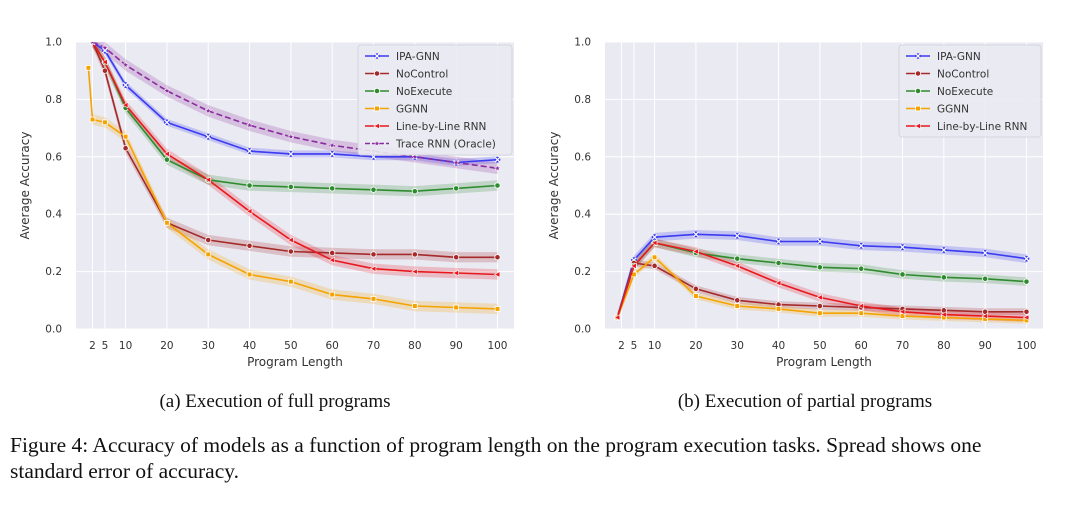  What do you see at coordinates (92, 346) in the screenshot?
I see `x-tick-label: 2` at bounding box center [92, 346].